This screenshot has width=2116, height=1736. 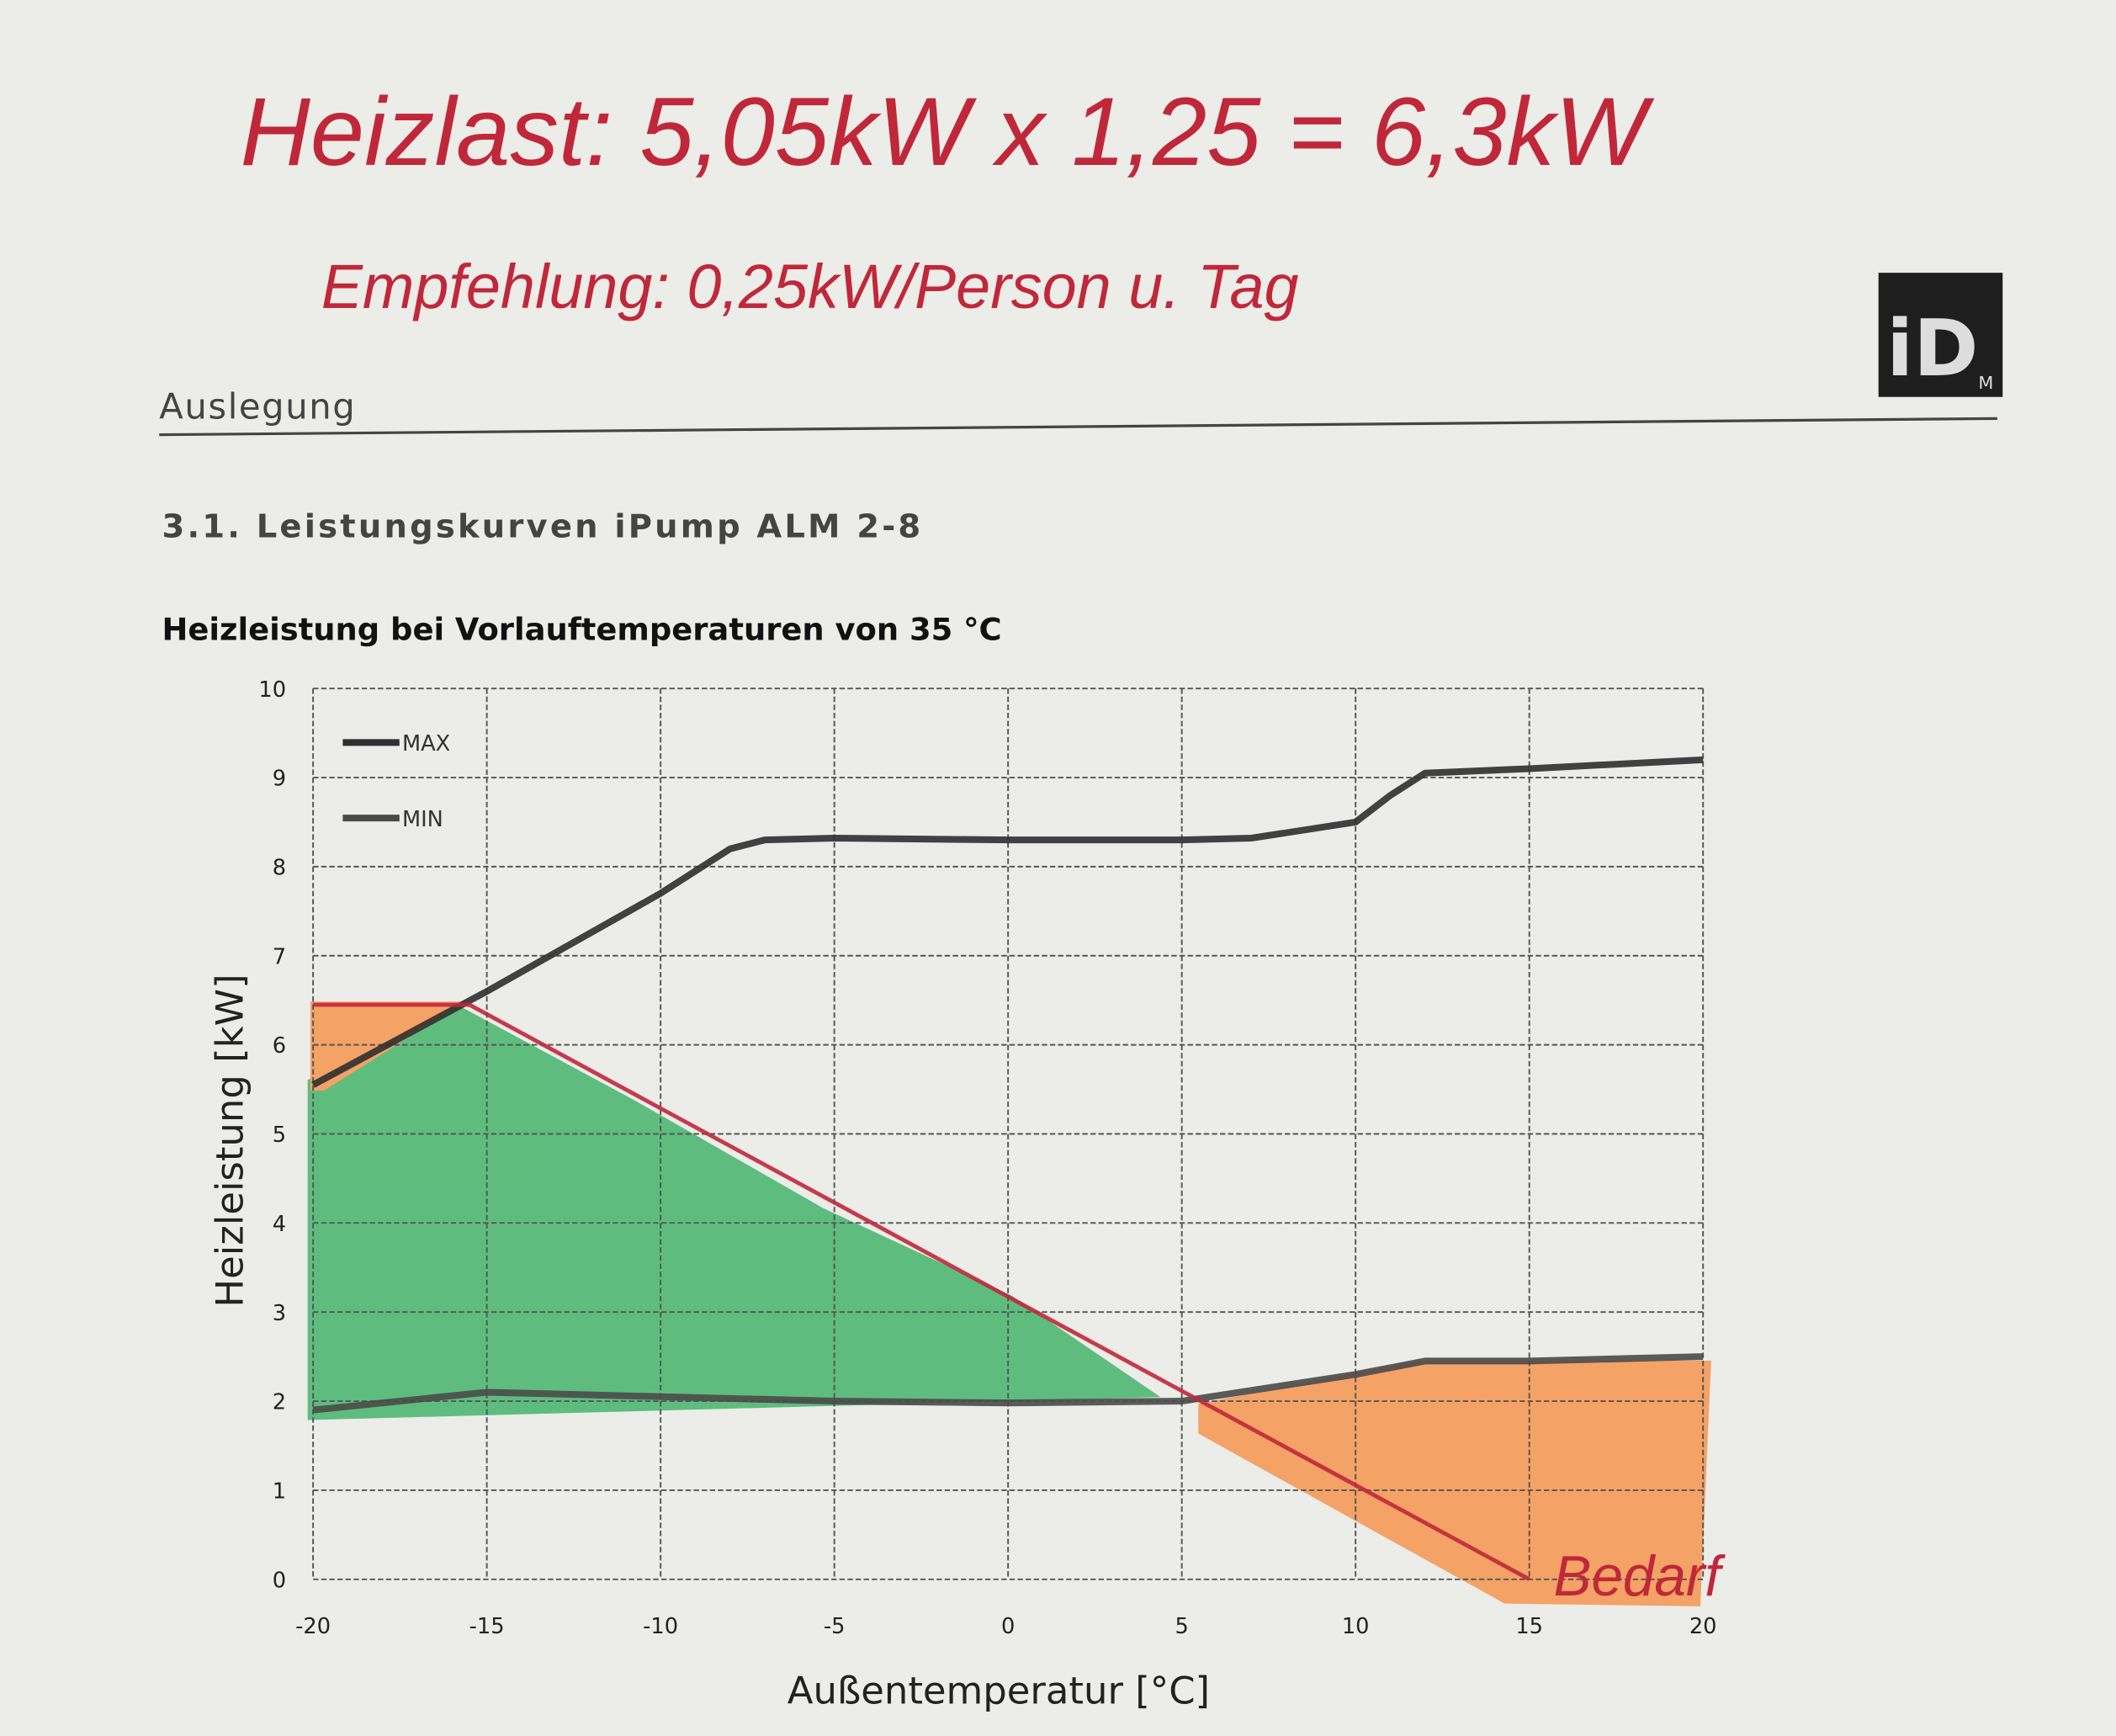 I want to click on y-tick-label: 9, so click(x=279, y=779).